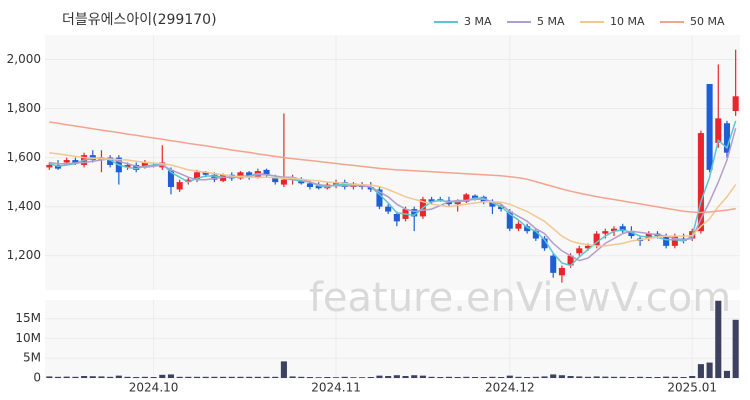  What do you see at coordinates (24, 206) in the screenshot?
I see `y-tick-label: 1,400` at bounding box center [24, 206].